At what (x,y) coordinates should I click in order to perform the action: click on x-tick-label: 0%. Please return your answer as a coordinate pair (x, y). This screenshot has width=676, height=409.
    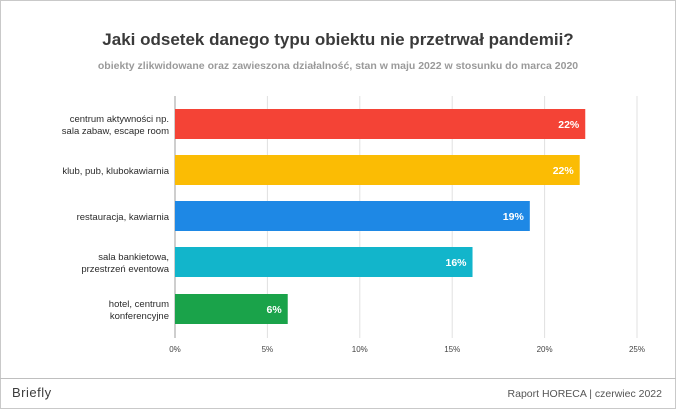
    Looking at the image, I should click on (175, 349).